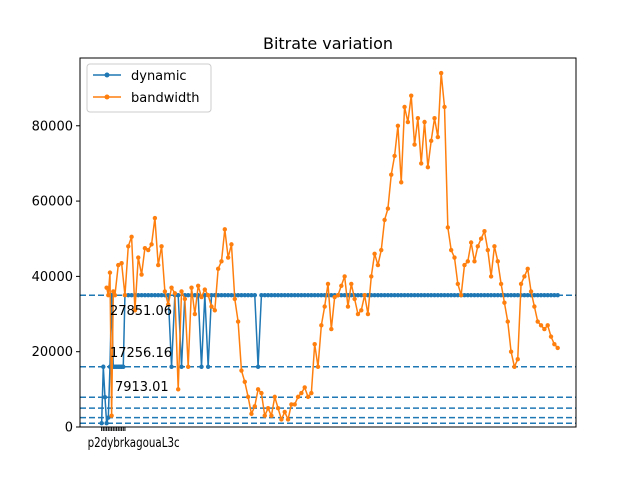 The height and width of the screenshot is (484, 640). I want to click on legend-bandwidth-marker, so click(107, 97).